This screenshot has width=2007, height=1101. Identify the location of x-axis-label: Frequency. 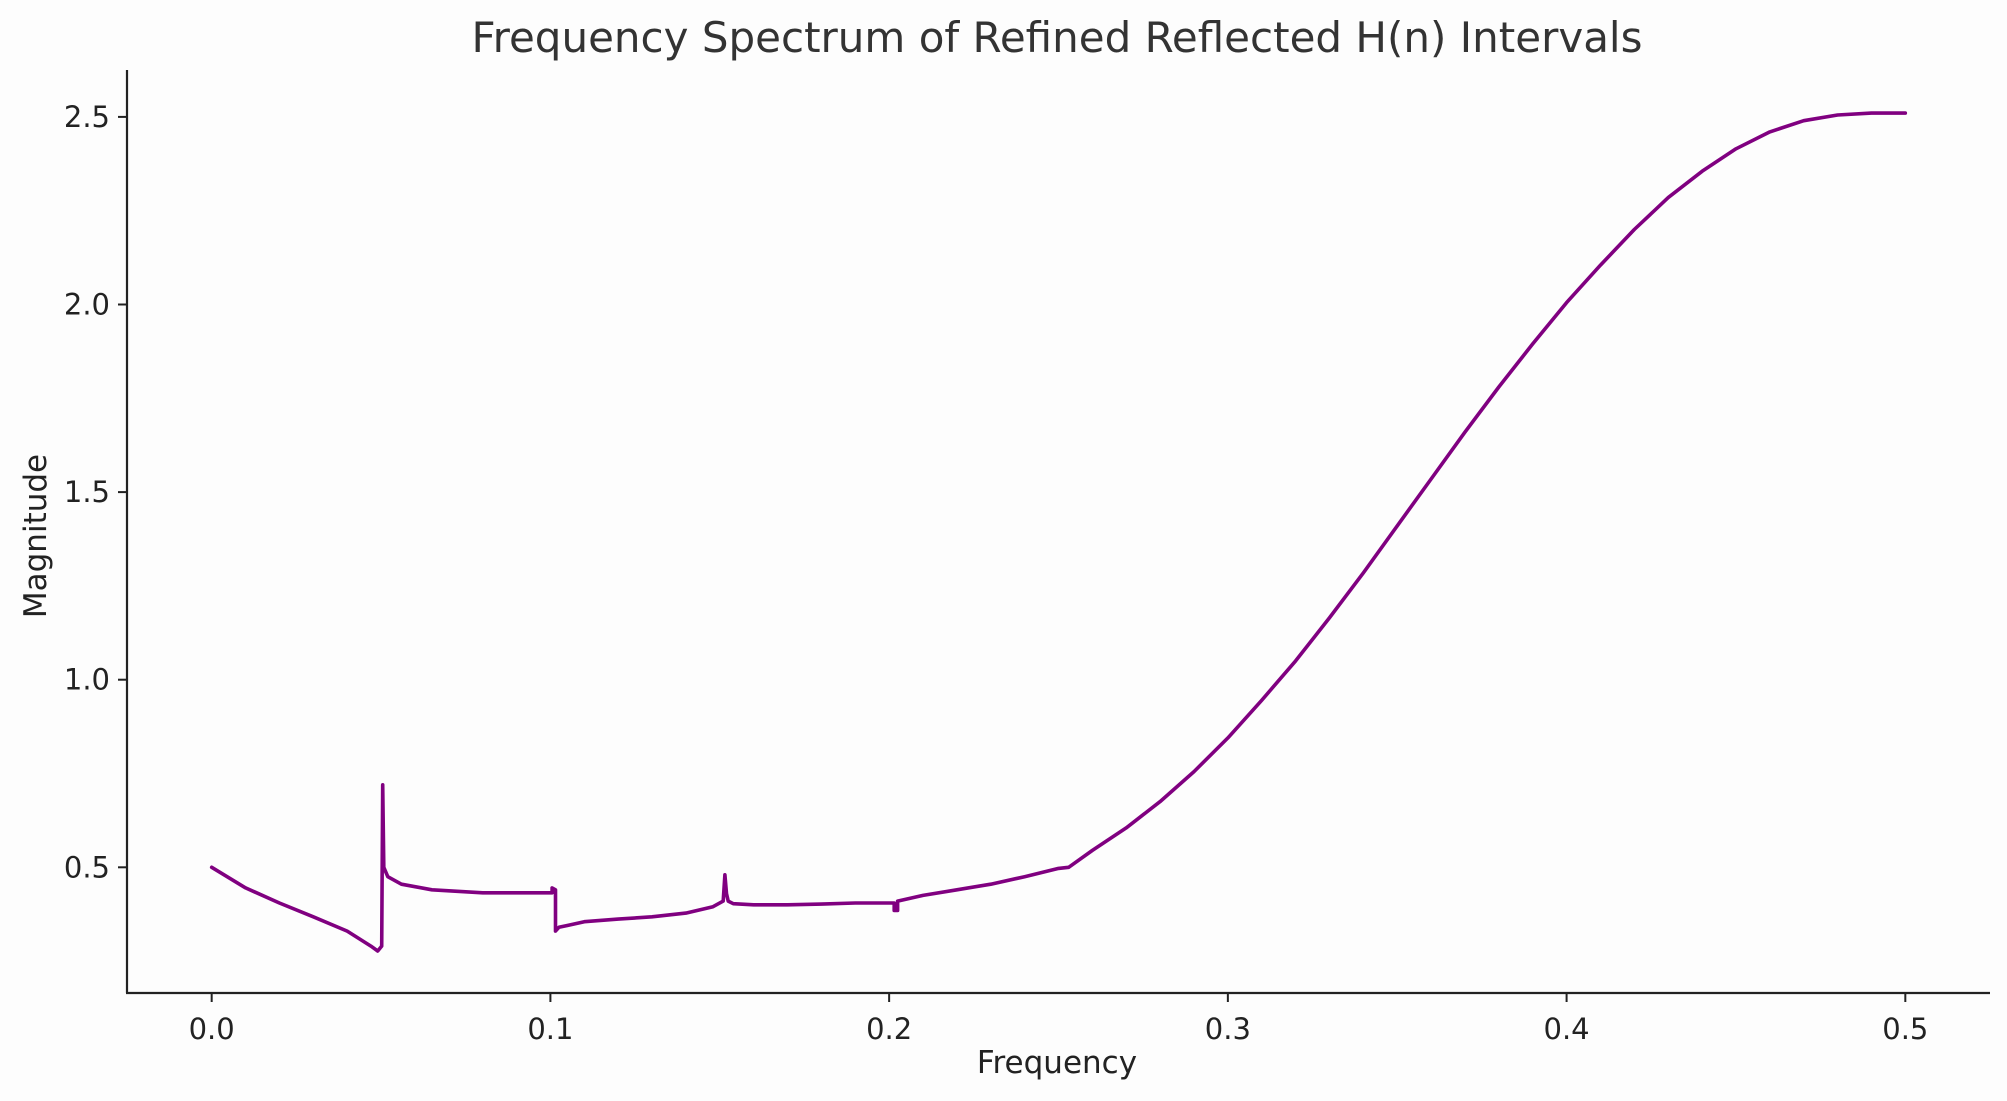
(1057, 1063).